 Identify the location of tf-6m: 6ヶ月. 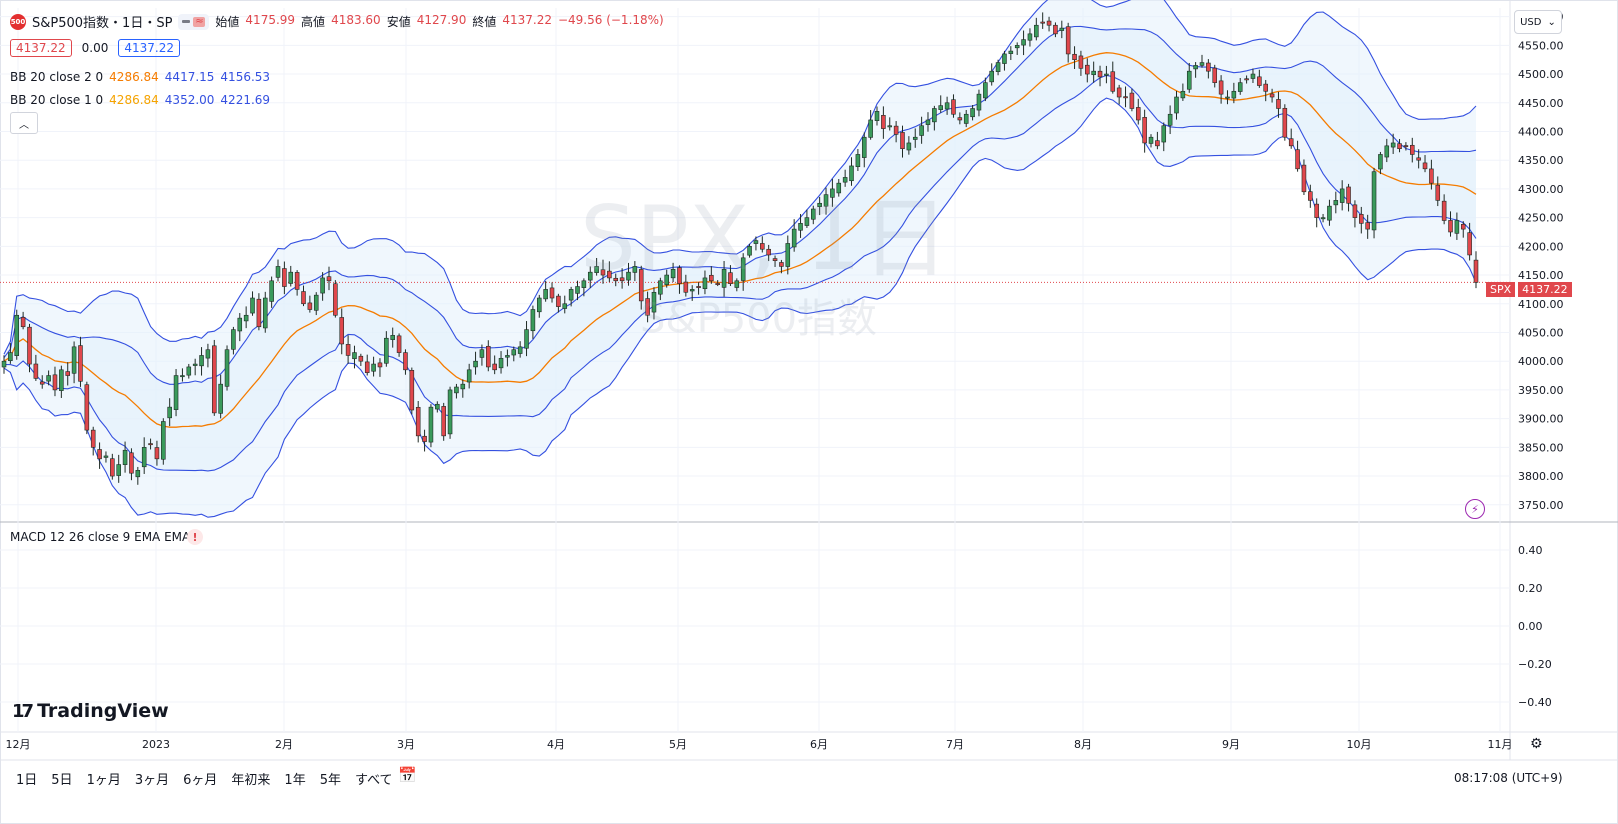
(200, 780).